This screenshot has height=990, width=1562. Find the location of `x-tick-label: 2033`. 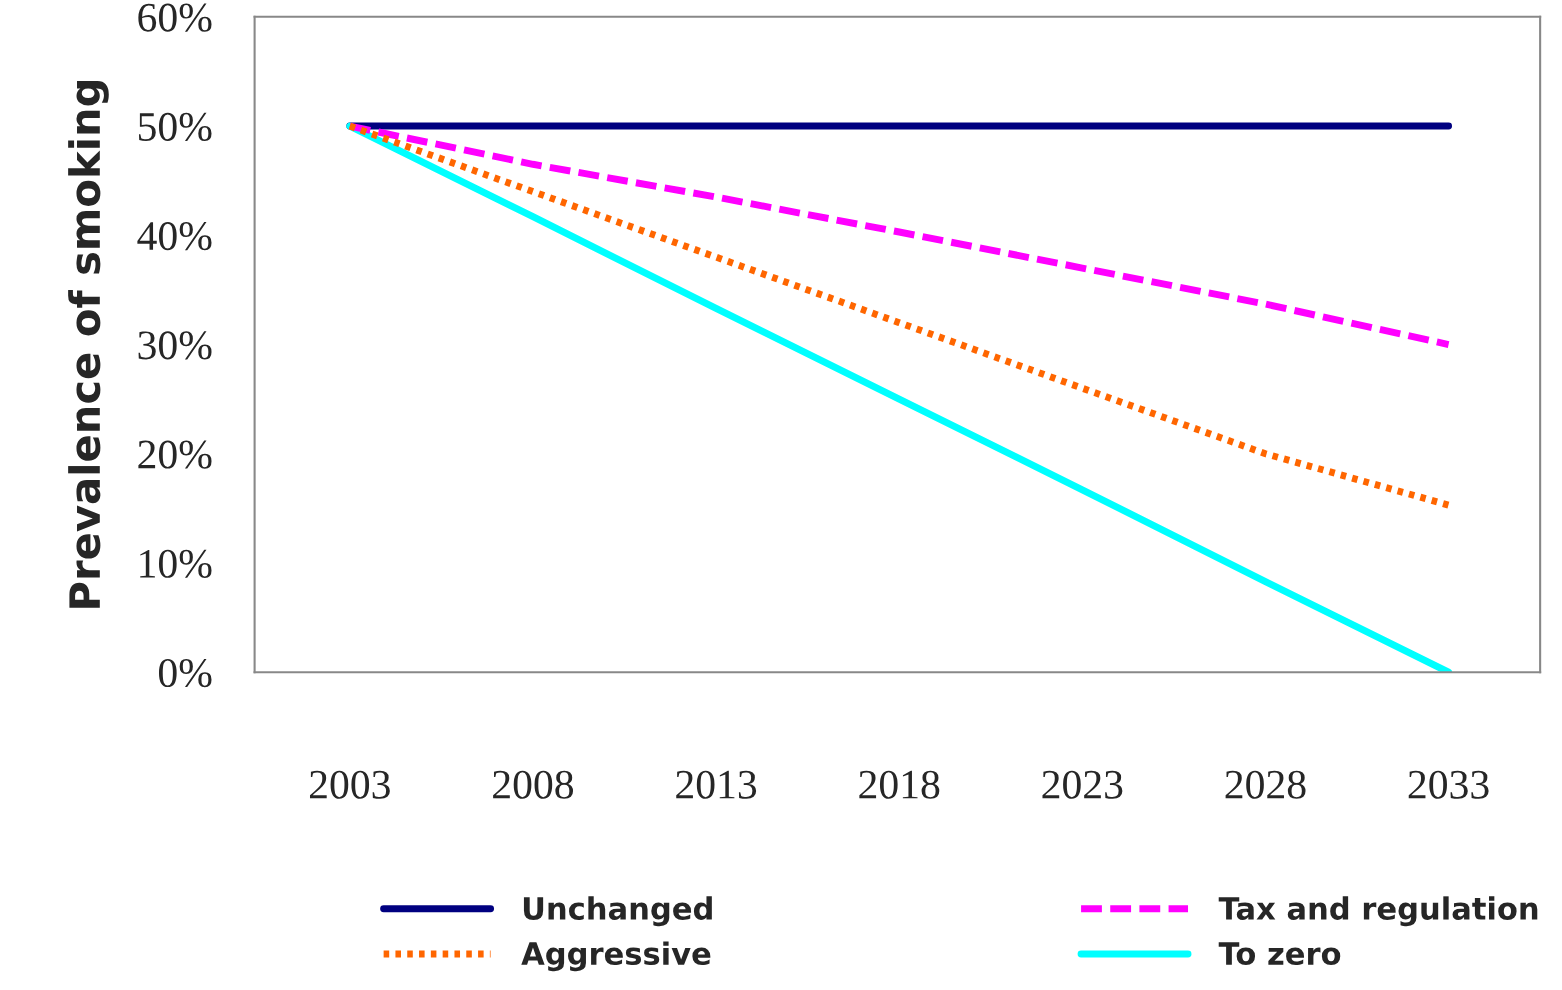

x-tick-label: 2033 is located at coordinates (1448, 784).